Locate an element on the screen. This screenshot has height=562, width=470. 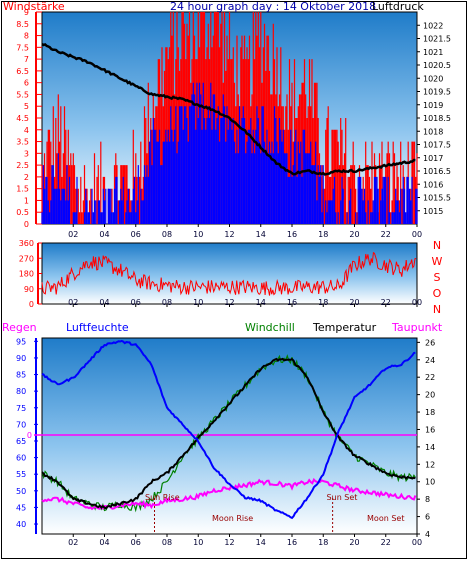
wind-pressure-xtick-label: 22 is located at coordinates (386, 234).